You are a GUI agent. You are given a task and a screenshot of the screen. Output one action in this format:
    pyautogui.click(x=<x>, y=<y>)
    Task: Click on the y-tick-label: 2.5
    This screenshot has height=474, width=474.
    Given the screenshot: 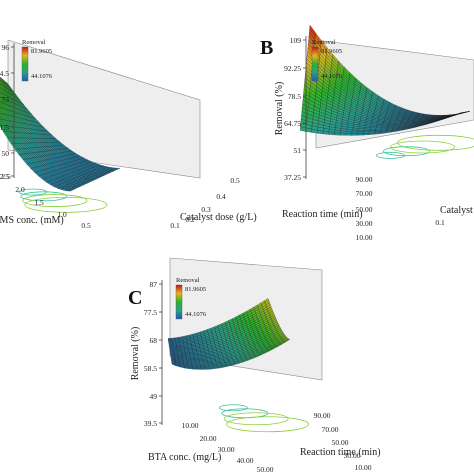 What is the action you would take?
    pyautogui.click(x=6, y=176)
    